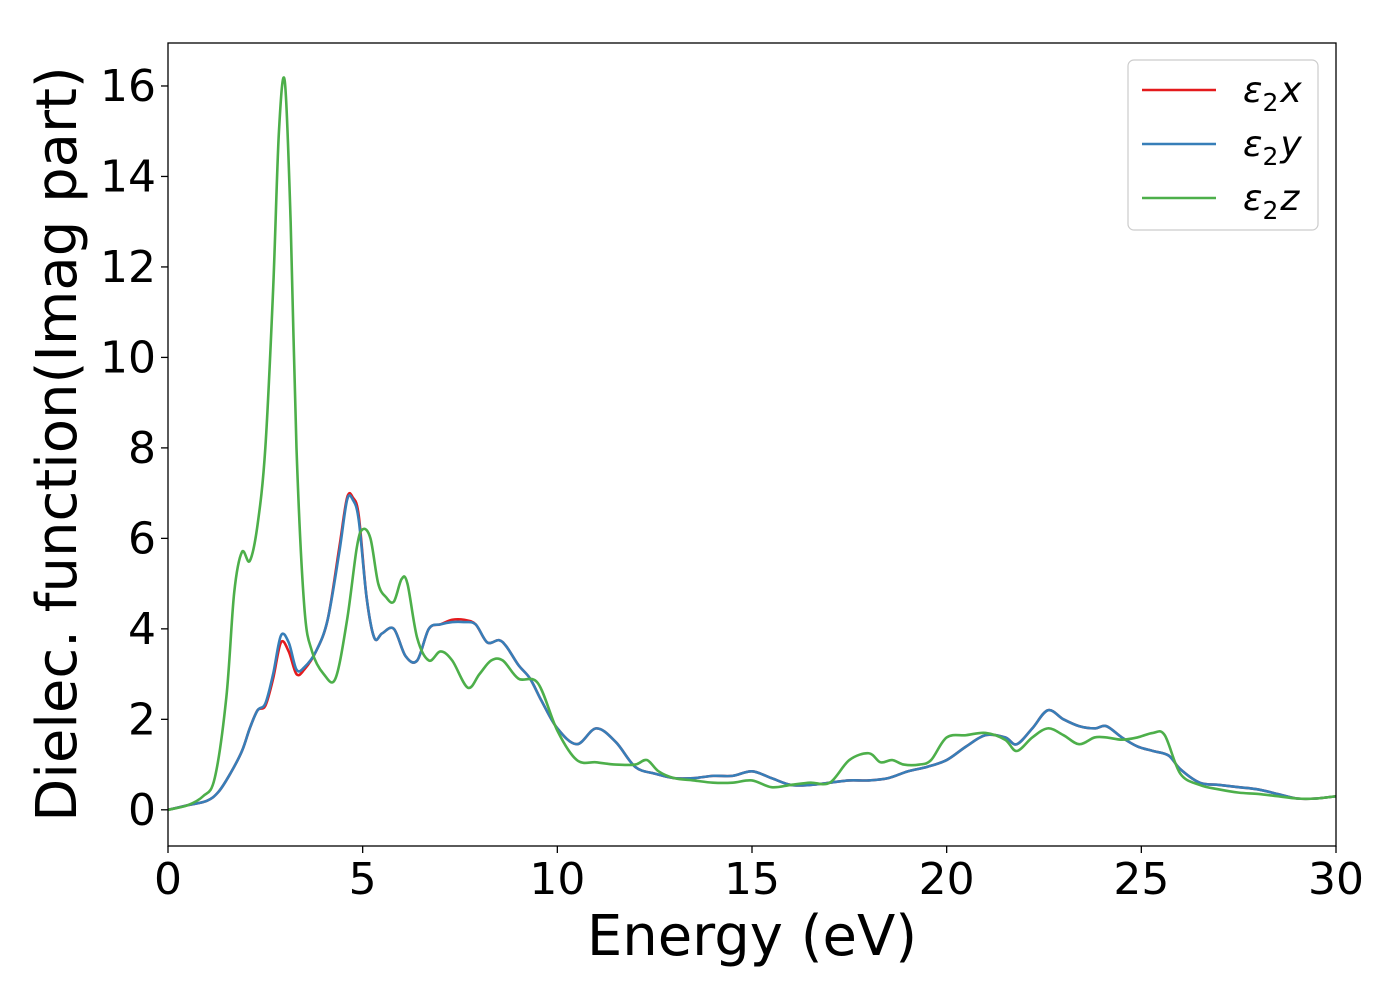 The image size is (1400, 1000). What do you see at coordinates (128, 267) in the screenshot?
I see `y-tick-label: 12` at bounding box center [128, 267].